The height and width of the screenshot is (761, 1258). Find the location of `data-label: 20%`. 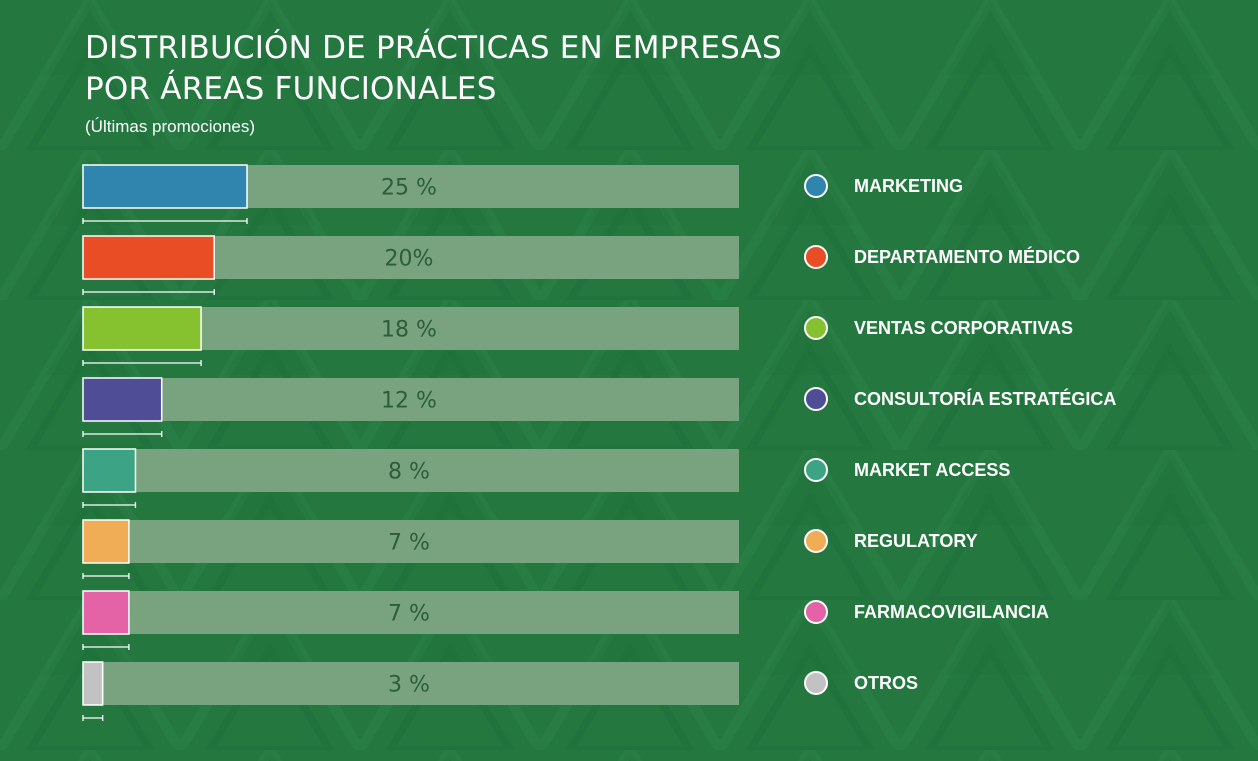

data-label: 20% is located at coordinates (409, 259).